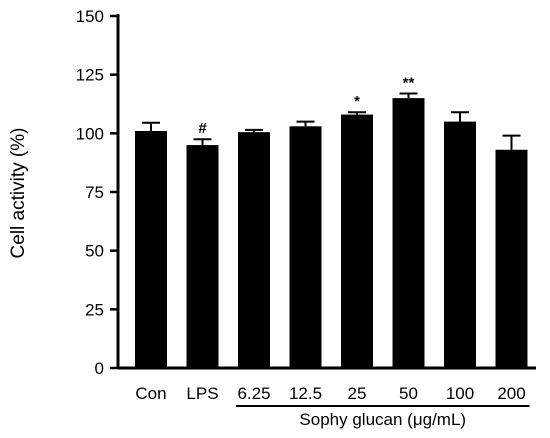  What do you see at coordinates (408, 393) in the screenshot?
I see `x-tick-label: 50` at bounding box center [408, 393].